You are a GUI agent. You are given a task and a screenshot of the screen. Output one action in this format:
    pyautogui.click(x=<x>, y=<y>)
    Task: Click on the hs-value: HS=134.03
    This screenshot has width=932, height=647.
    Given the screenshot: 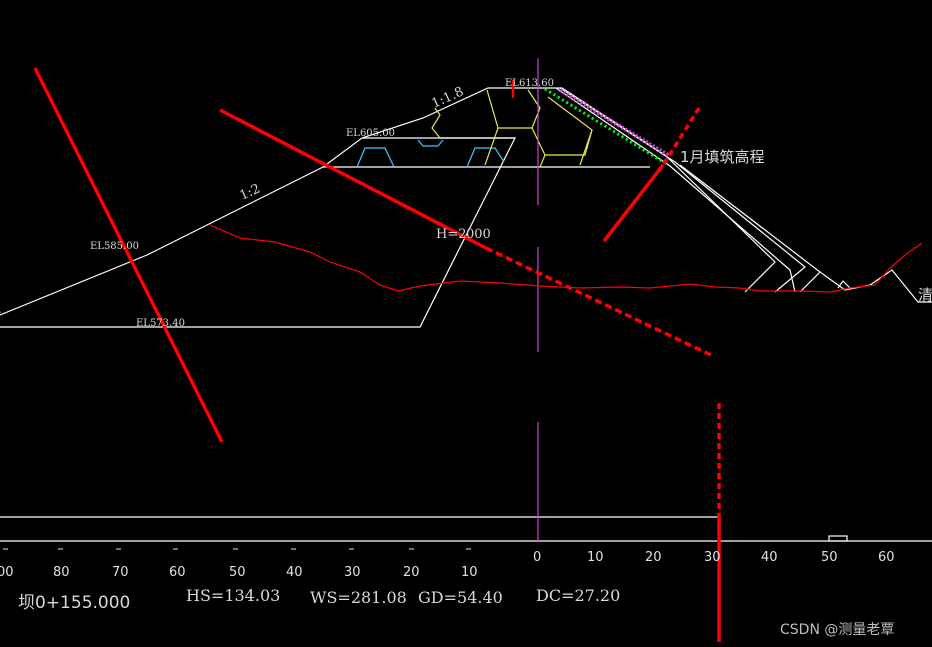 What is the action you would take?
    pyautogui.click(x=233, y=595)
    